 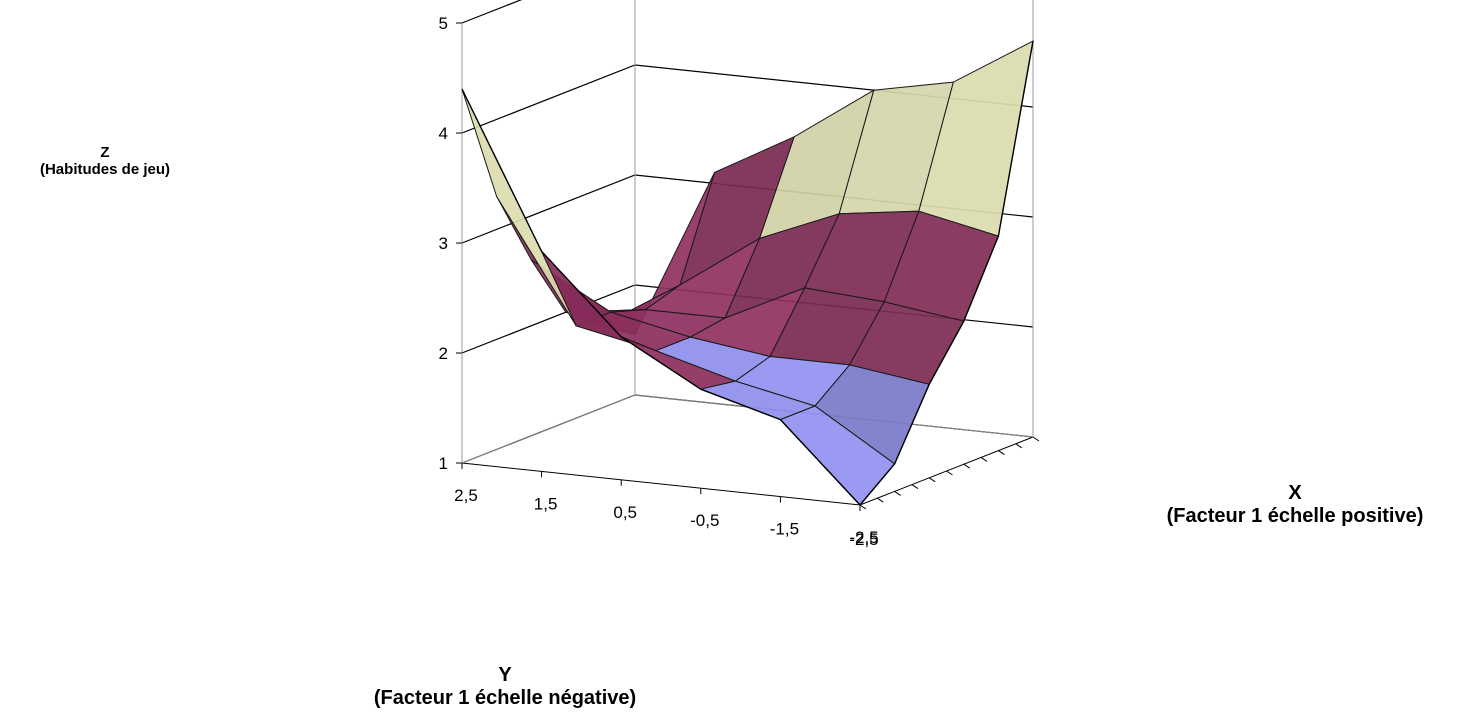 I want to click on surface-edge-x, so click(x=946, y=273).